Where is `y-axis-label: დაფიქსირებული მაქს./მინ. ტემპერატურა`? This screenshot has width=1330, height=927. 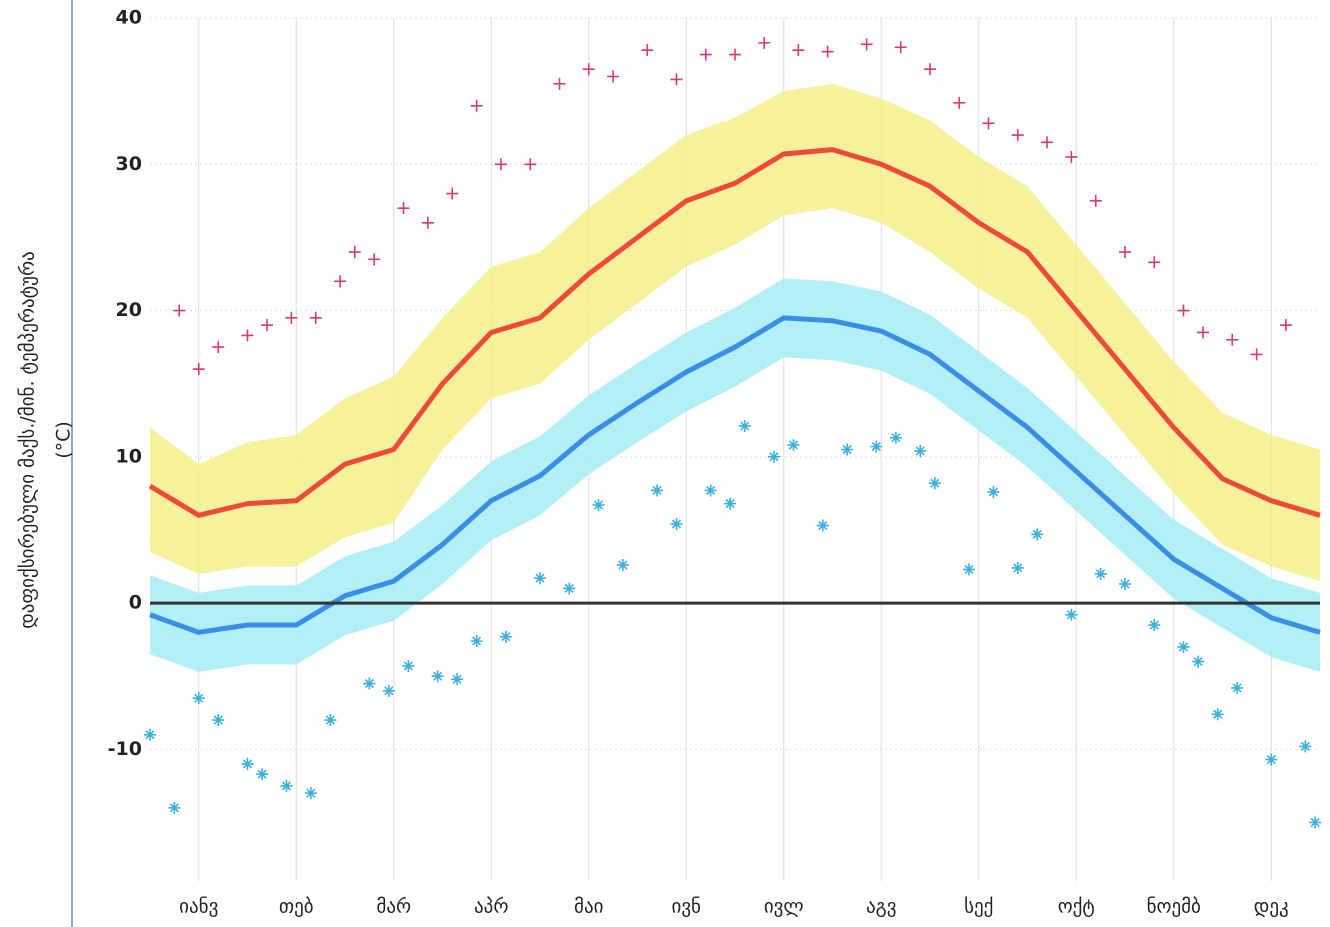
y-axis-label: დაფიქსირებული მაქს./მინ. ტემპერატურა is located at coordinates (28, 440).